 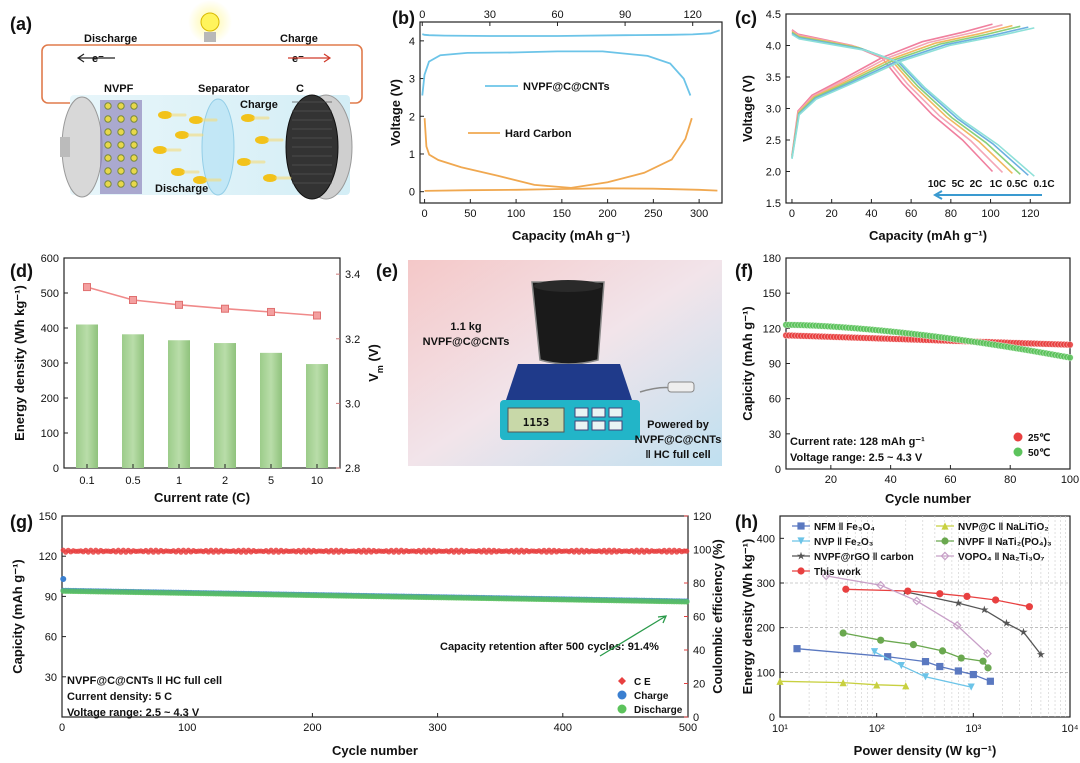 I want to click on tick-label-f-y: 60, so click(x=775, y=400).